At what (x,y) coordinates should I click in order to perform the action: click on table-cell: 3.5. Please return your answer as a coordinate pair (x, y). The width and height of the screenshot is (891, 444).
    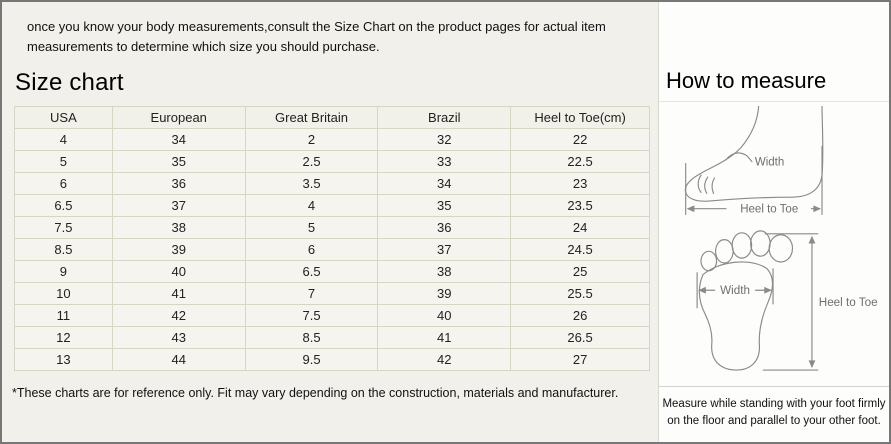
    Looking at the image, I should click on (311, 183).